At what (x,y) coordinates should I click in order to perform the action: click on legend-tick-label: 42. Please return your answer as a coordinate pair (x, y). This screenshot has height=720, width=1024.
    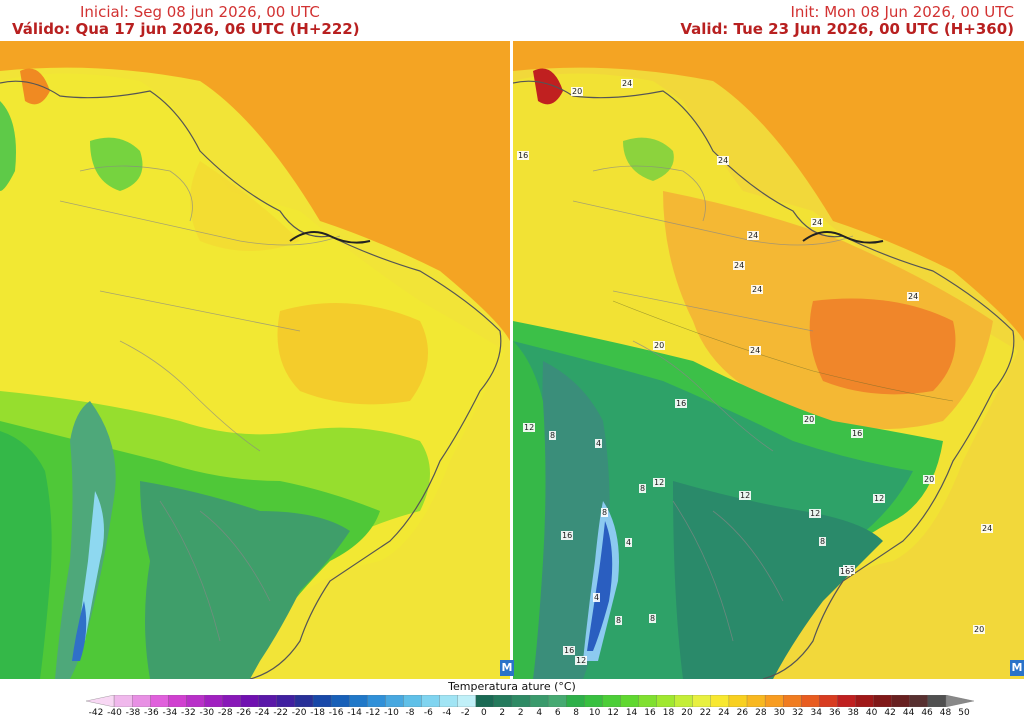
    Looking at the image, I should click on (890, 713).